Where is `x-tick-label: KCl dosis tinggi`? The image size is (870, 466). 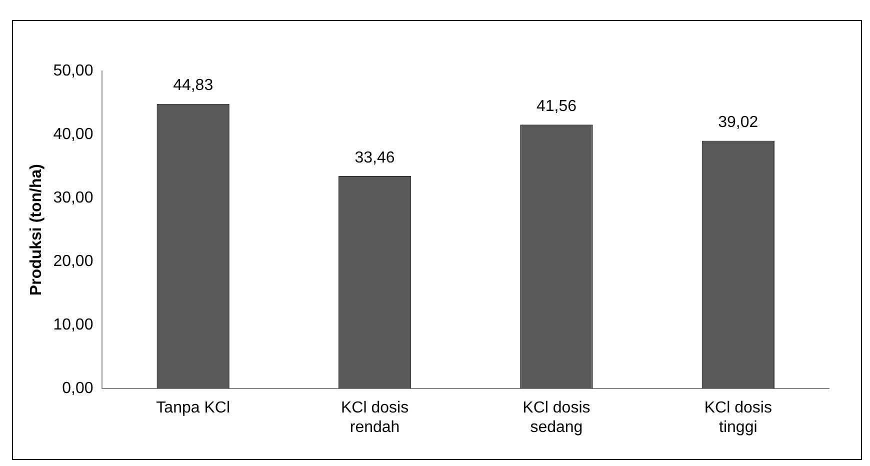
x-tick-label: KCl dosis tinggi is located at coordinates (738, 418).